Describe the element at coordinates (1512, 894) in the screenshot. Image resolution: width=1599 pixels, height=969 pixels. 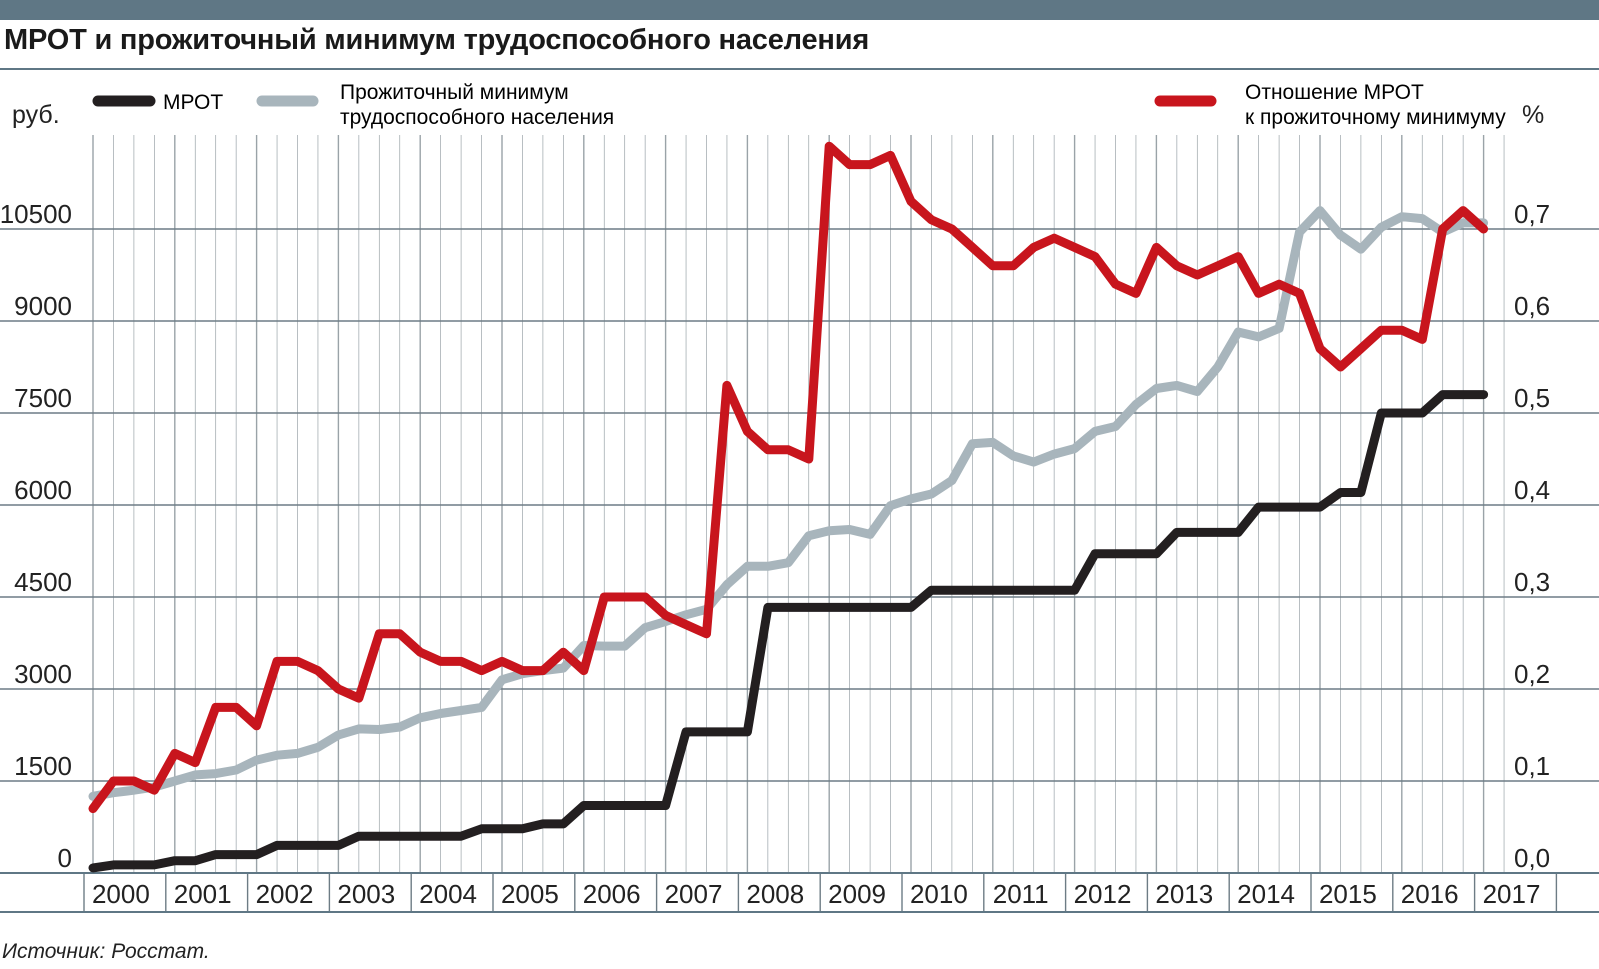
I see `x-tick-label: 2017` at that location.